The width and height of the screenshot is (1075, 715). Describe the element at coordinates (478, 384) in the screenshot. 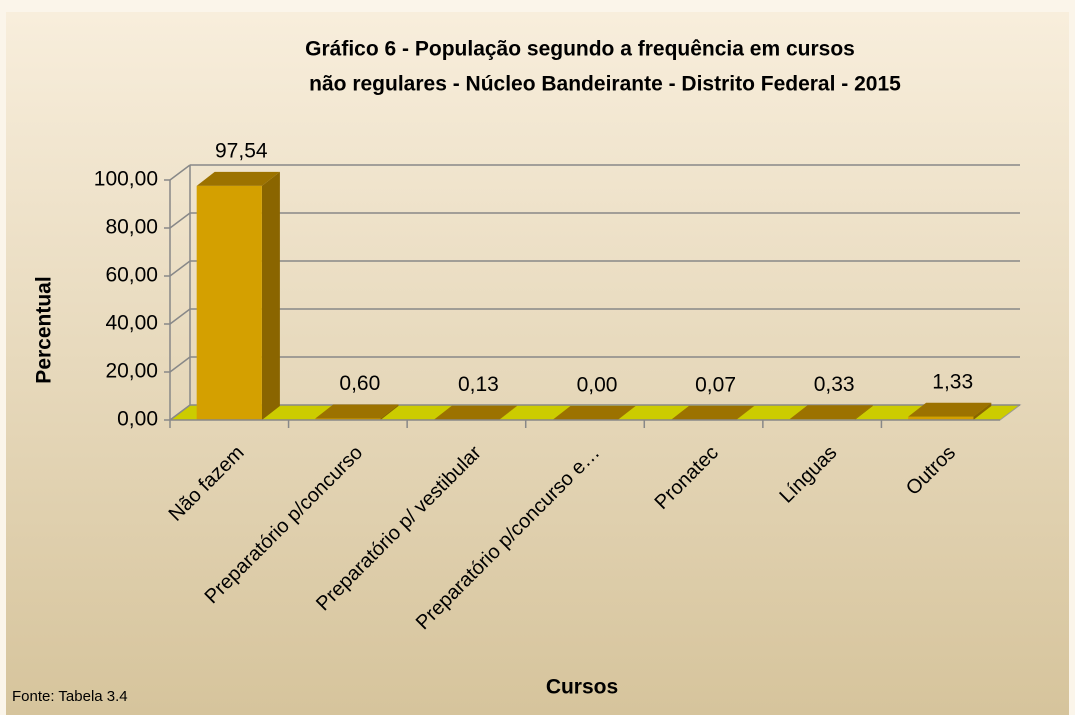

I see `data-label: 0,13` at that location.